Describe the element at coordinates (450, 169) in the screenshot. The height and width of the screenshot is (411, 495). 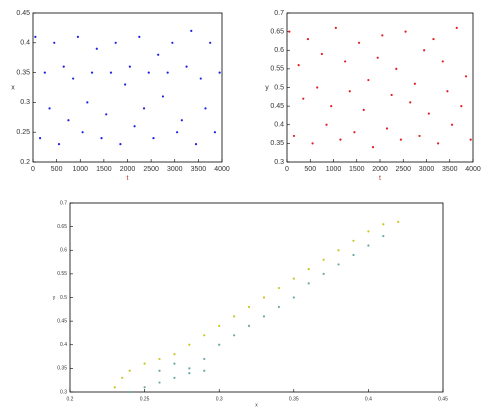
I see `x-tick-label: 3500` at that location.